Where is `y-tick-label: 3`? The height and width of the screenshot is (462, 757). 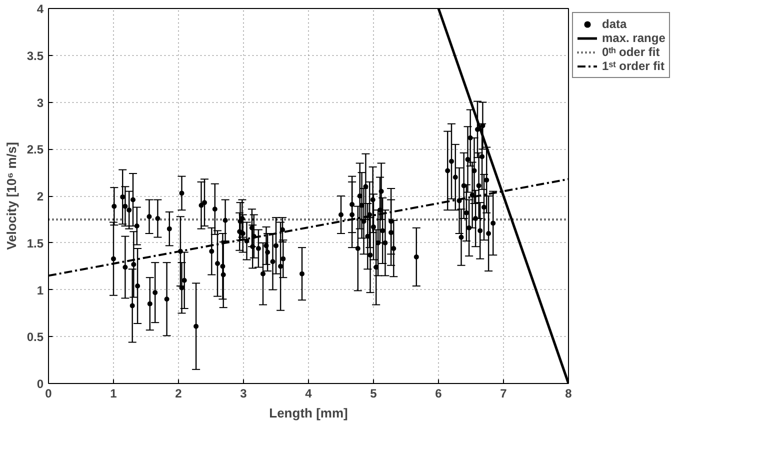
y-tick-label: 3 is located at coordinates (40, 103).